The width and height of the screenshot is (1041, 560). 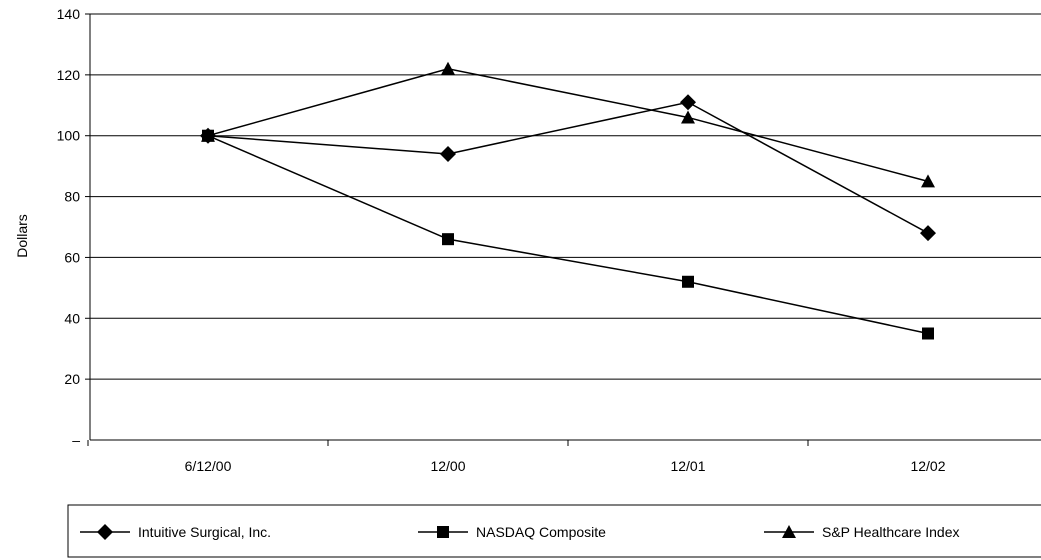 I want to click on legend-item: S&P Healthcare Index, so click(x=862, y=532).